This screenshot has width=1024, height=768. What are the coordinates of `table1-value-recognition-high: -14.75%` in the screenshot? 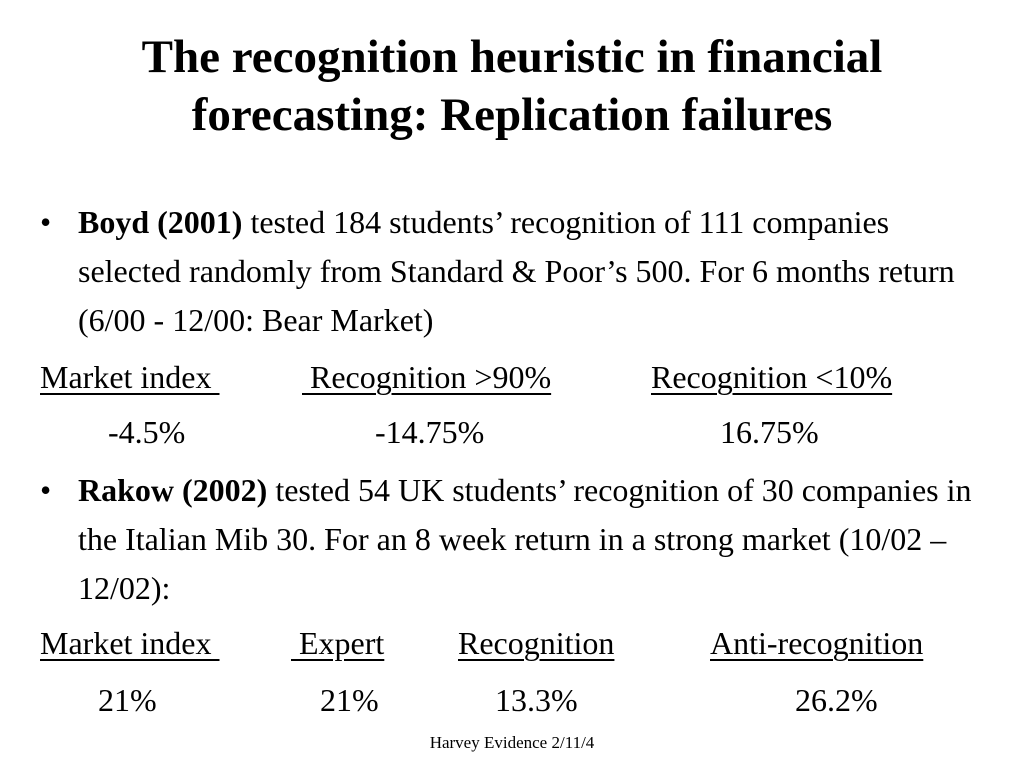 It's located at (430, 432).